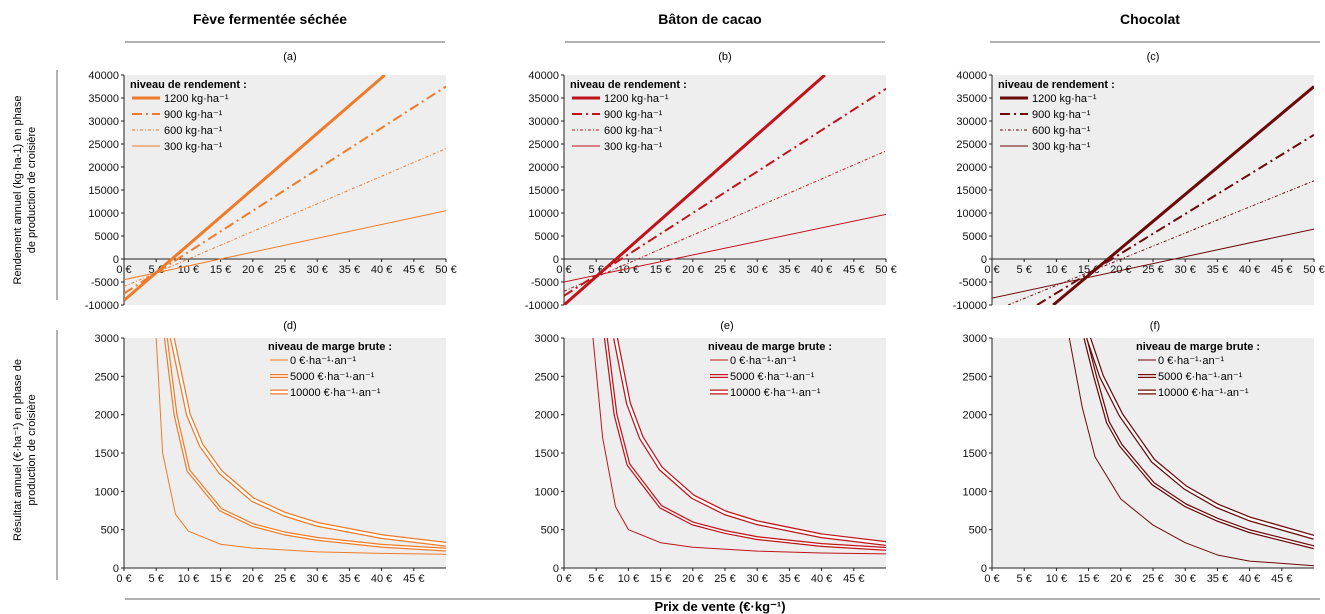 This screenshot has width=1325, height=614. What do you see at coordinates (633, 115) in the screenshot?
I see `legend-label: 900 kg·ha⁻¹` at bounding box center [633, 115].